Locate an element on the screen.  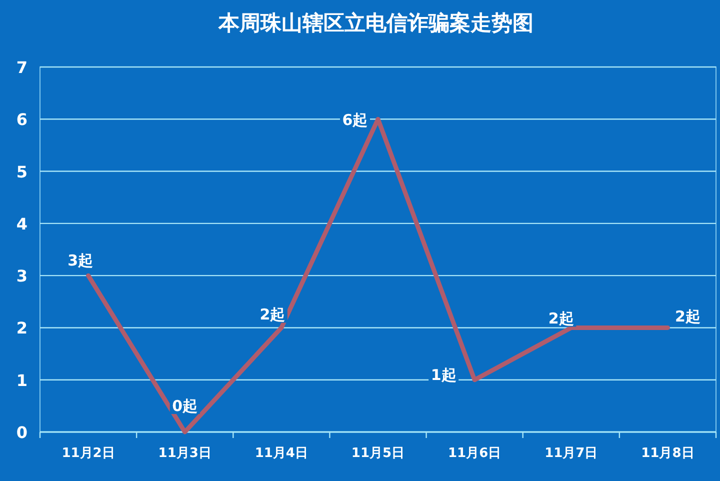
y-tick-label: 4 is located at coordinates (22, 224).